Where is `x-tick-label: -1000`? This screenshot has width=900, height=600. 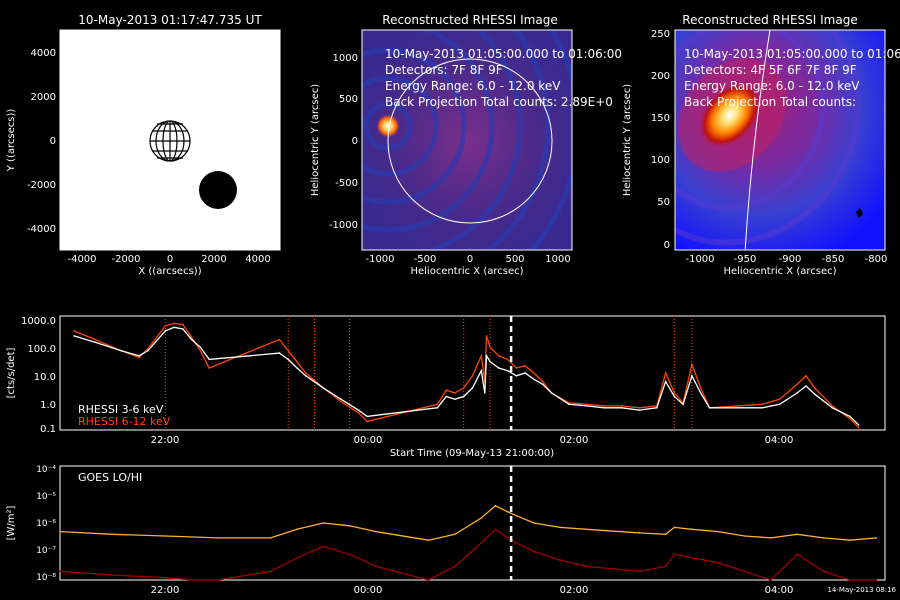 x-tick-label: -1000 is located at coordinates (379, 259).